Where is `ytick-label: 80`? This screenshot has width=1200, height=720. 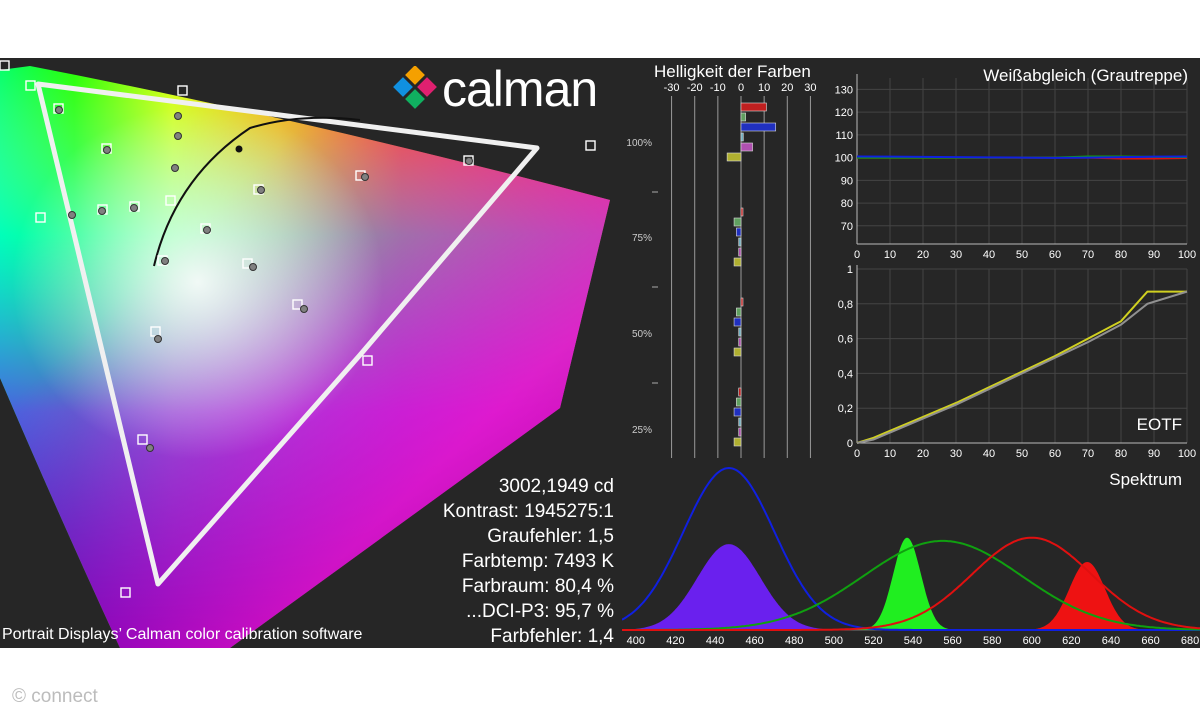
ytick-label: 80 is located at coordinates (847, 204).